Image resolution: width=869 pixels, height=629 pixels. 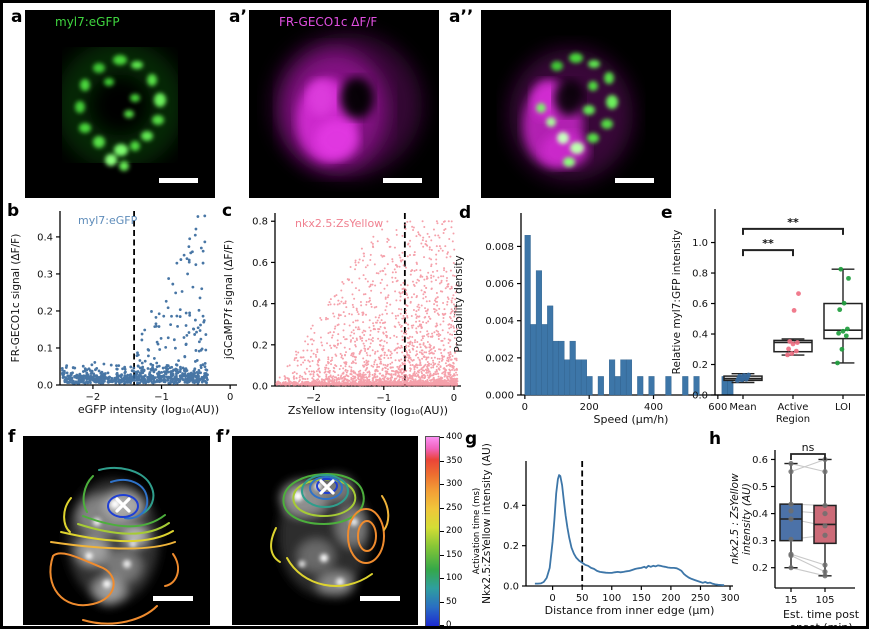 I want to click on micrograph-merge, so click(x=576, y=104).